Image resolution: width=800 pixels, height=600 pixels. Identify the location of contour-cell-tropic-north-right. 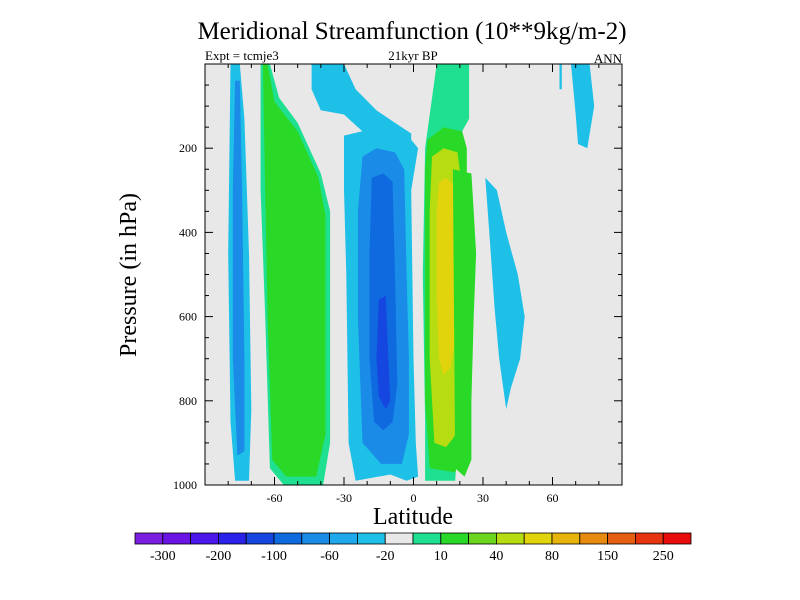
(464, 323).